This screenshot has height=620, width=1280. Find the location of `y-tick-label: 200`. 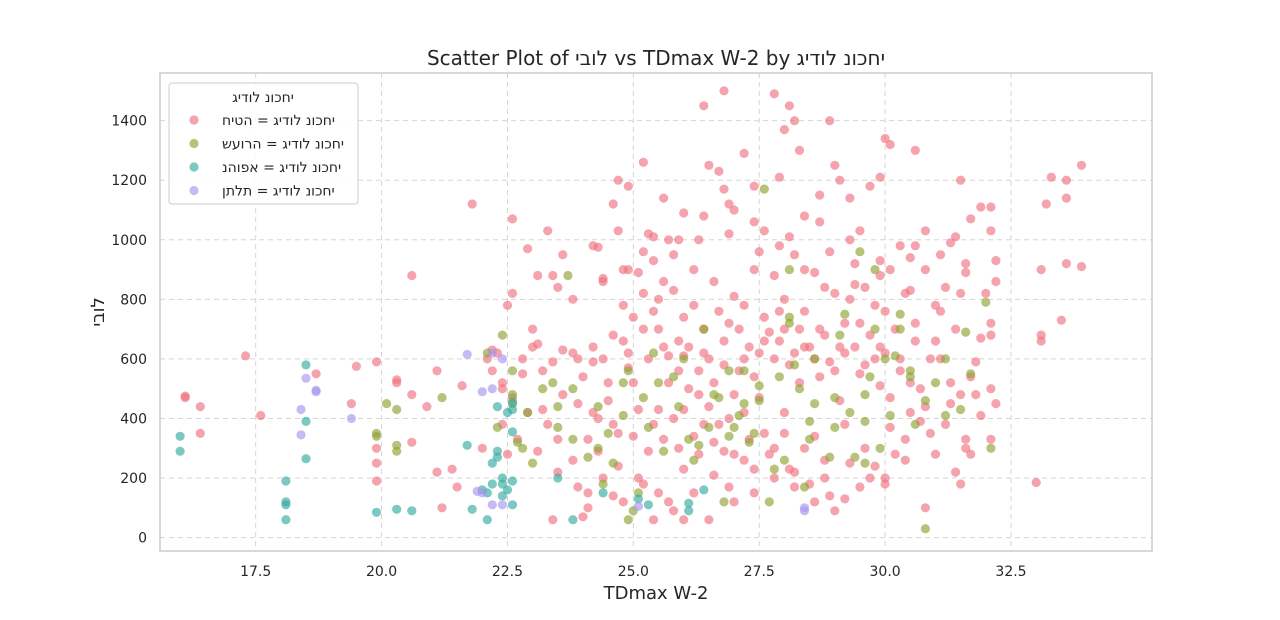

y-tick-label: 200 is located at coordinates (133, 479).